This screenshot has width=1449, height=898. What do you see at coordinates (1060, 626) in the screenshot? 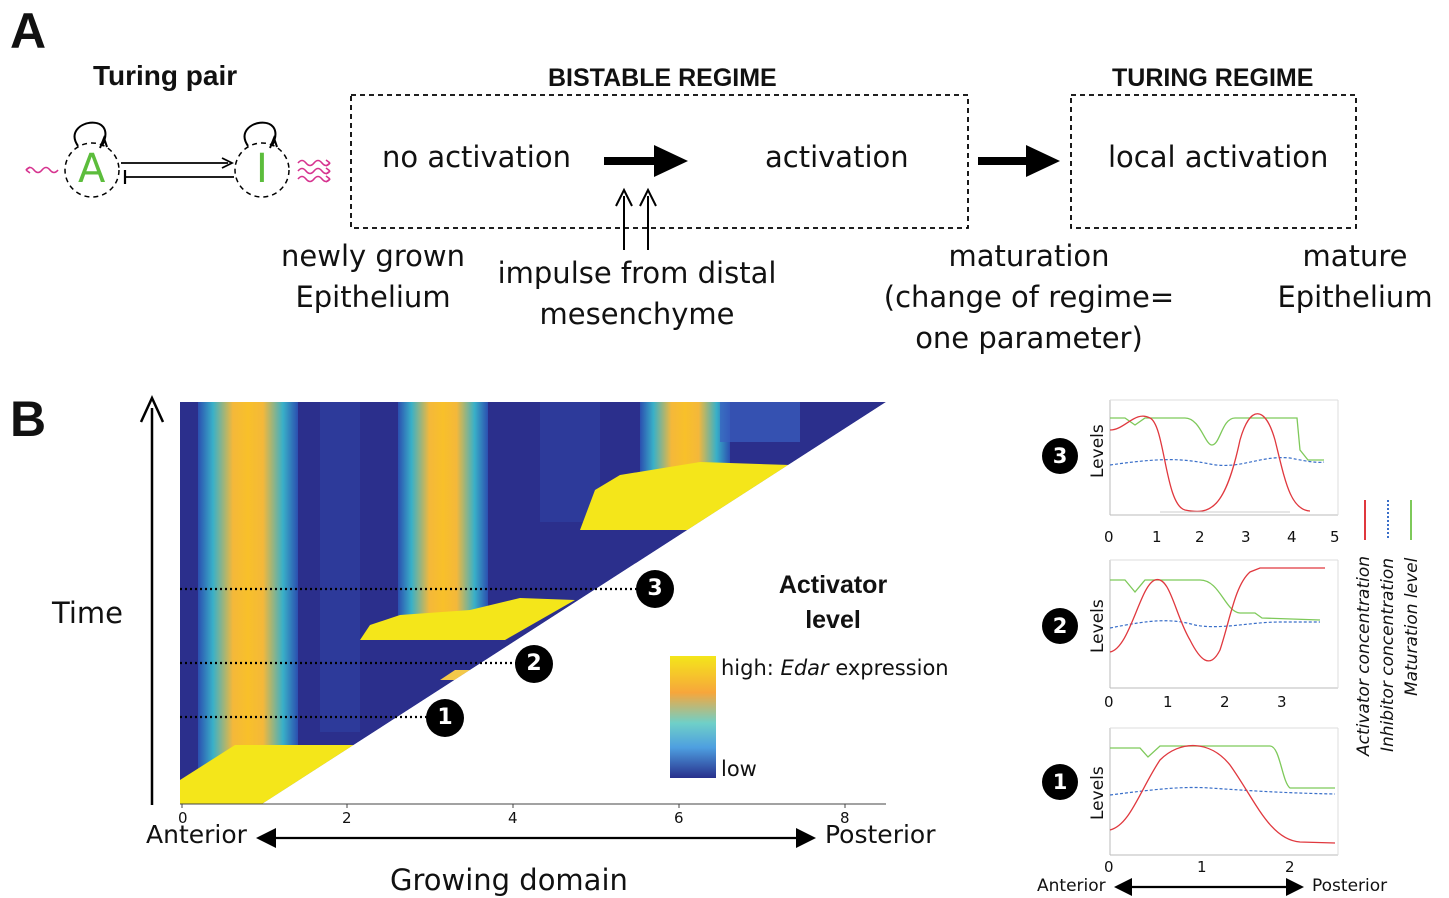
I see `profile-marker-2: 2` at bounding box center [1060, 626].